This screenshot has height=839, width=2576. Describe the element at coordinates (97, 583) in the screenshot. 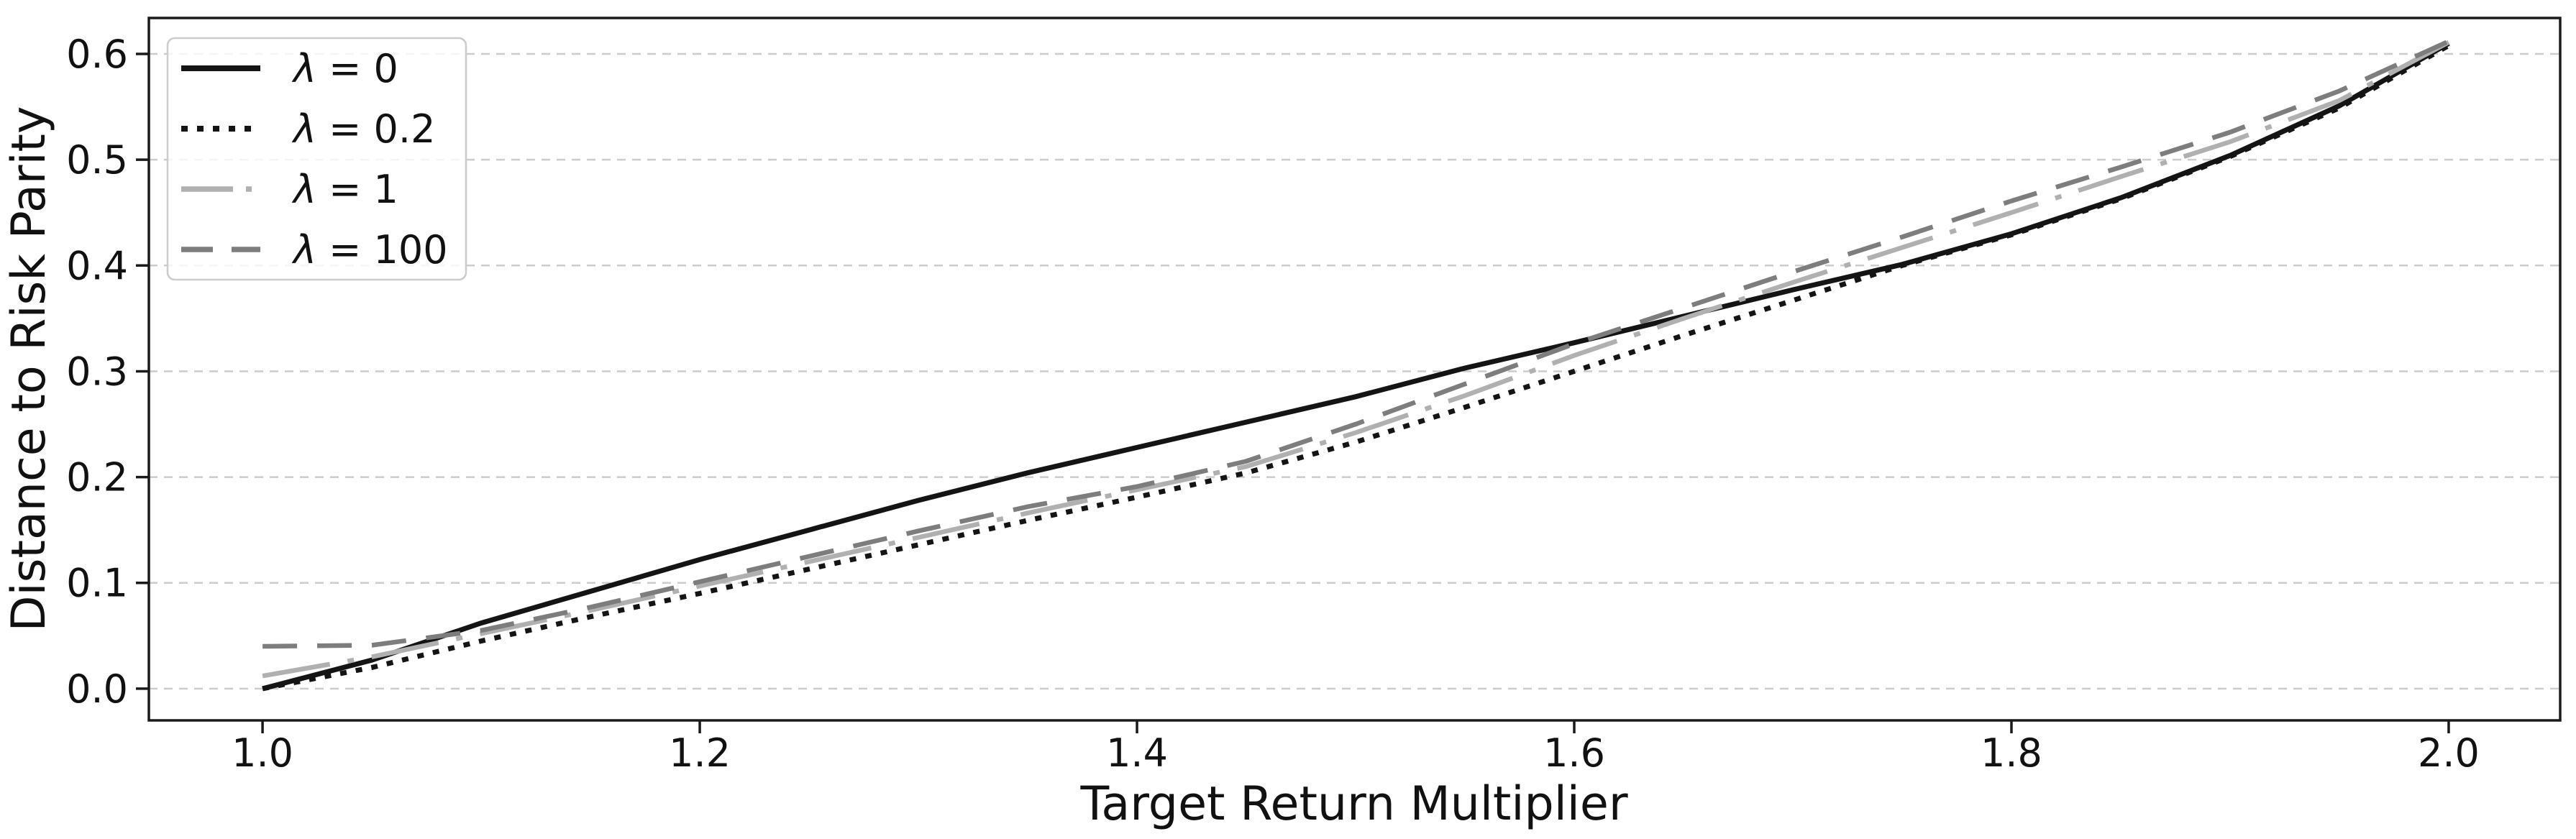

I see `y-tick-label: 0.1` at that location.